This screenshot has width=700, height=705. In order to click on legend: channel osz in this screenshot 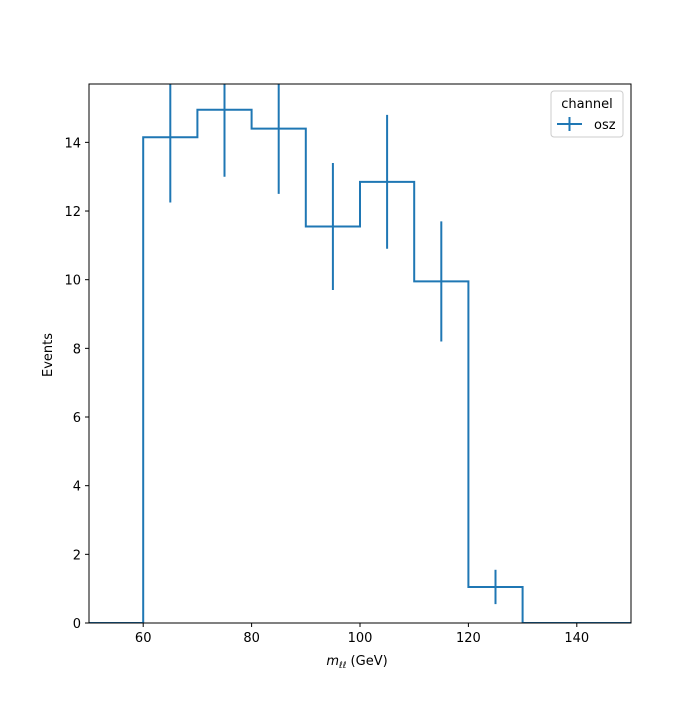, I will do `click(587, 114)`.